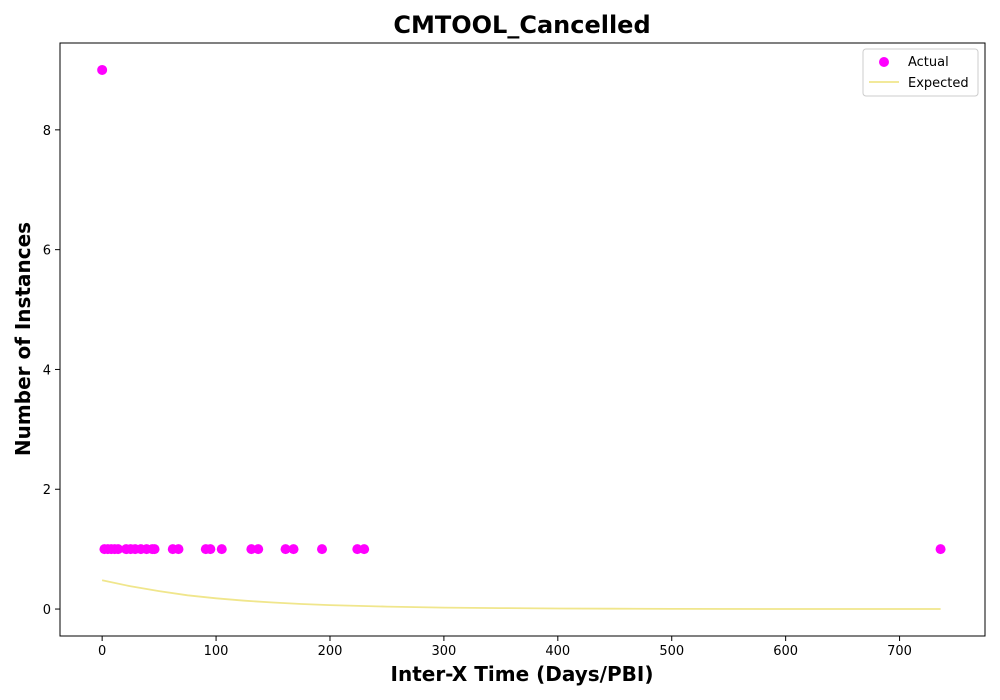 The height and width of the screenshot is (700, 1000). Describe the element at coordinates (47, 251) in the screenshot. I see `y-tick-label: 6` at that location.